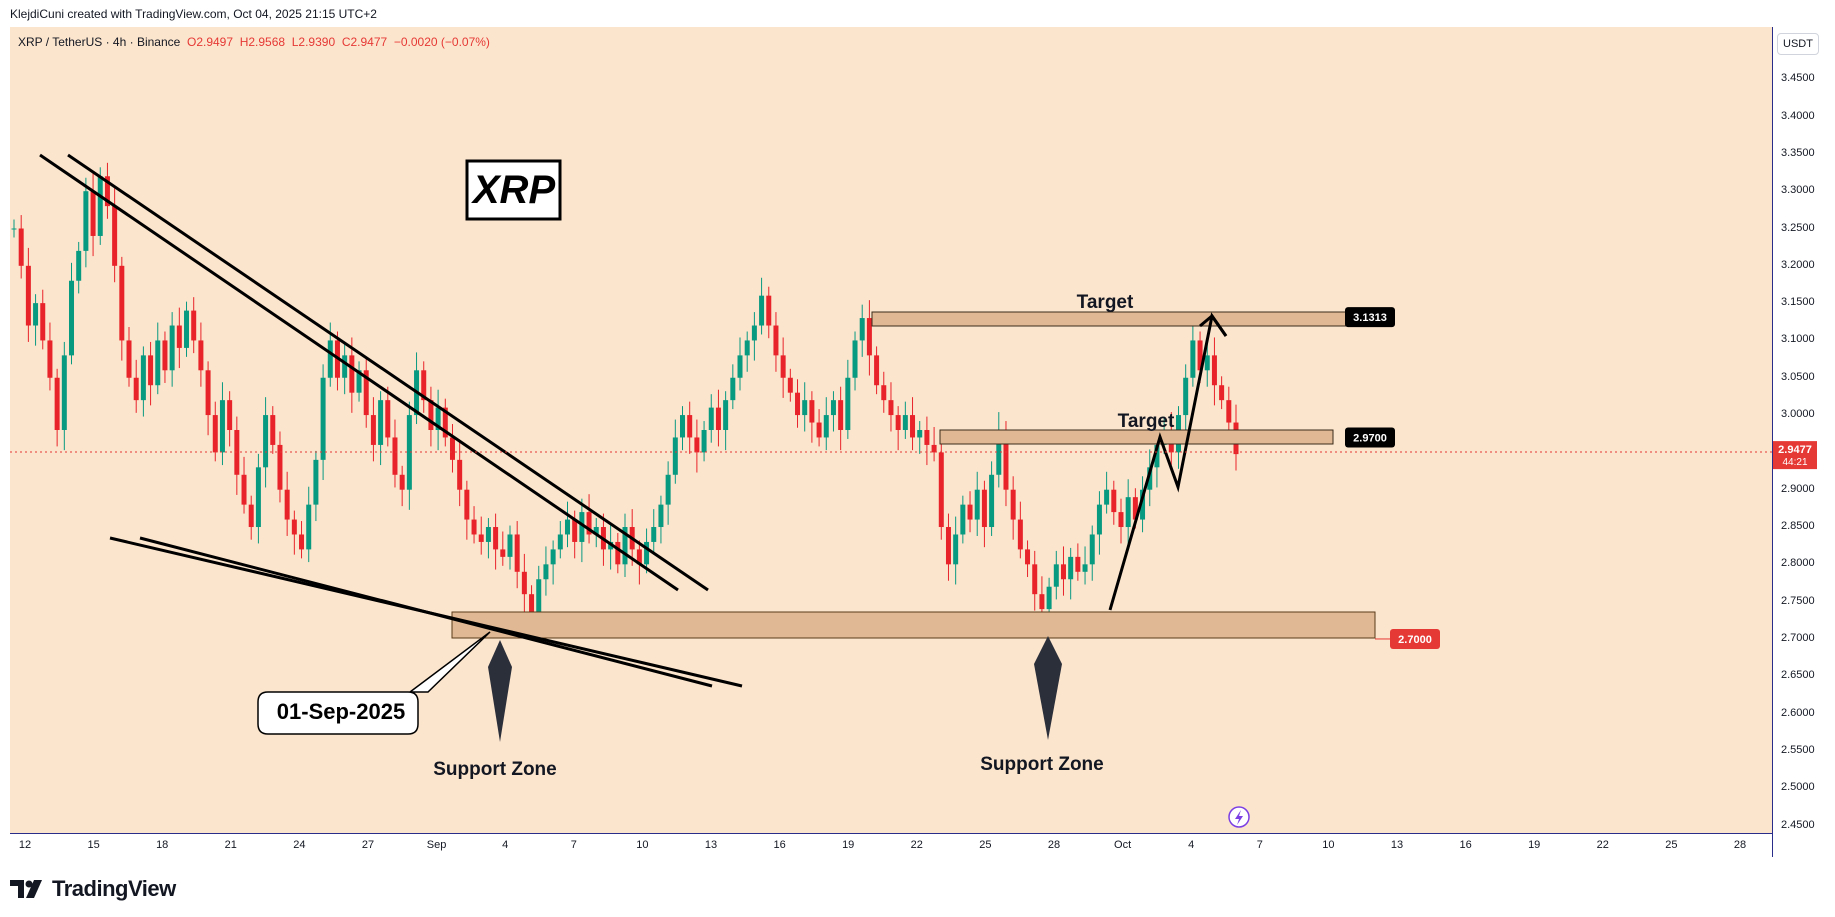 The image size is (1835, 917). What do you see at coordinates (441, 42) in the screenshot?
I see `change-value: −0.0020 (−0.07%)` at bounding box center [441, 42].